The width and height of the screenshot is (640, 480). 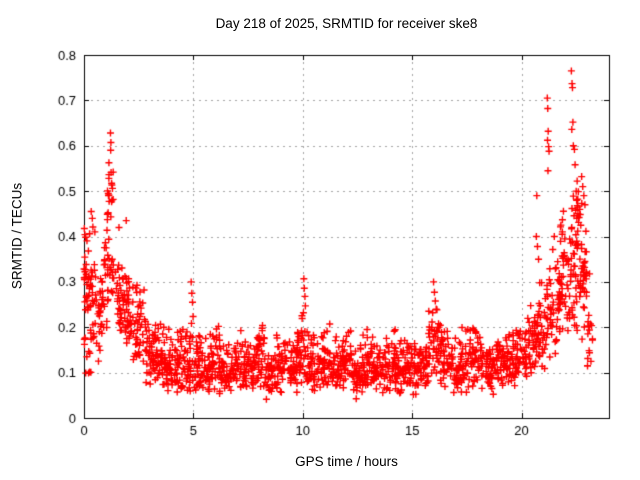 What do you see at coordinates (17, 236) in the screenshot?
I see `y-axis-label: SRMTID / TECUs` at bounding box center [17, 236].